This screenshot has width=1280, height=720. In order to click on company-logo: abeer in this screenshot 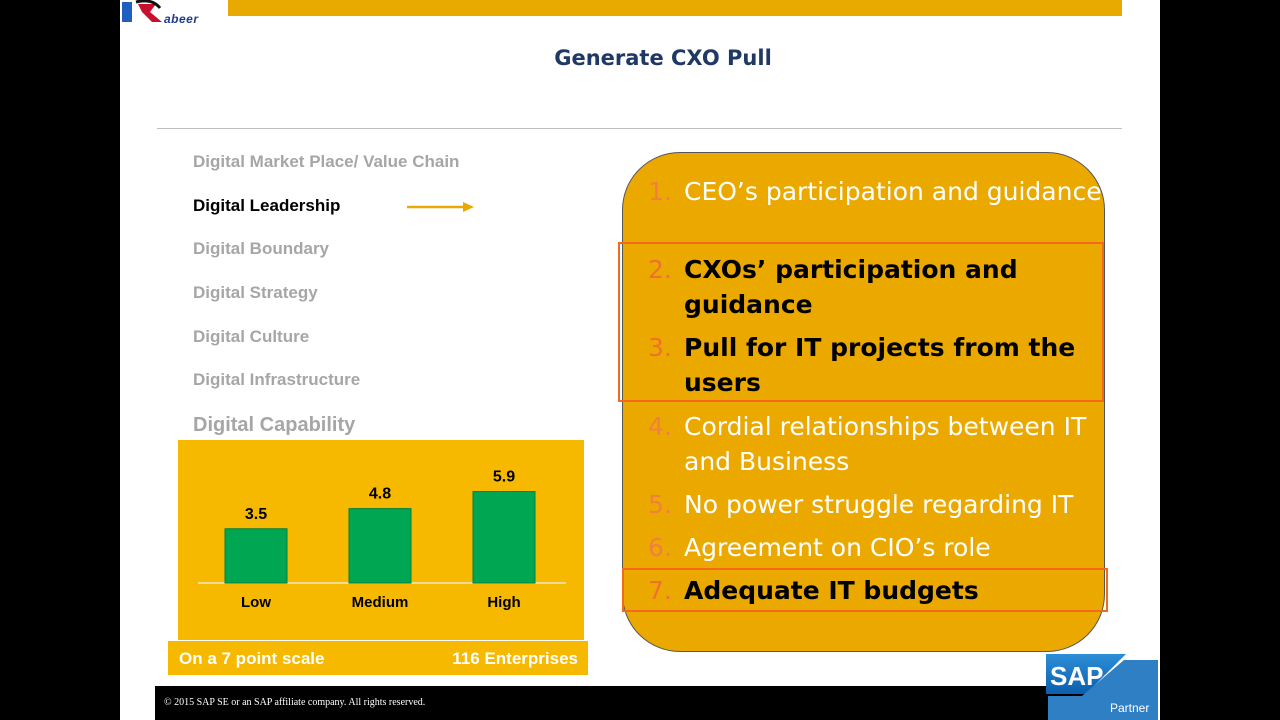, I will do `click(176, 13)`.